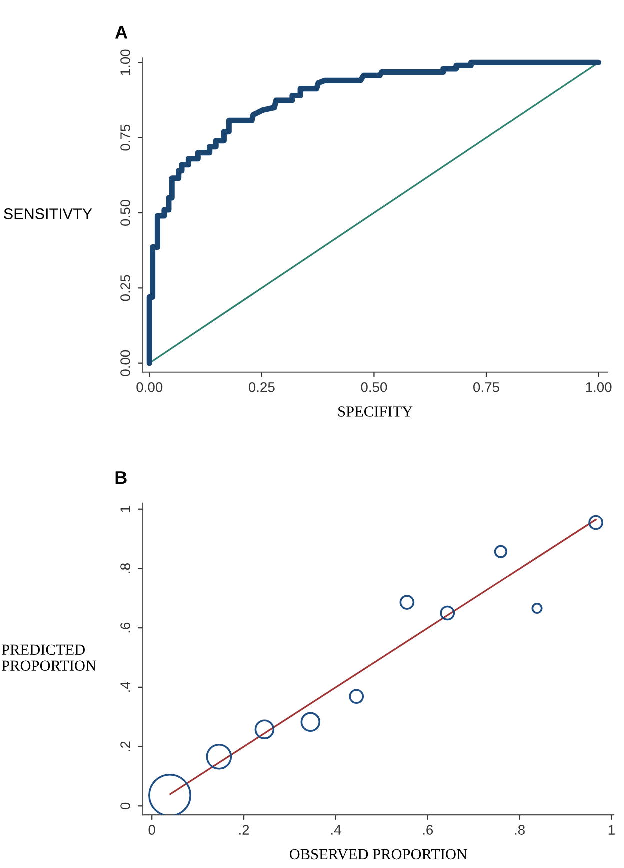  I want to click on x-tick-label: 0.25, so click(261, 387).